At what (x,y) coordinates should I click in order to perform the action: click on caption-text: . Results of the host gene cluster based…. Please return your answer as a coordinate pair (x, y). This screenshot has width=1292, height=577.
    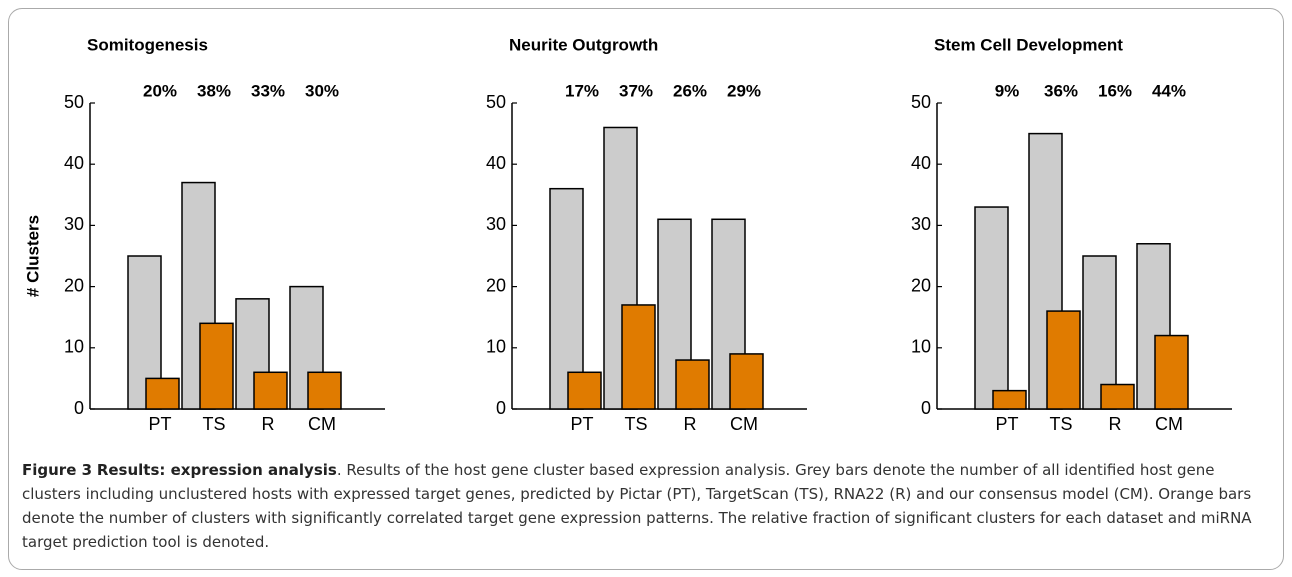
    Looking at the image, I should click on (637, 506).